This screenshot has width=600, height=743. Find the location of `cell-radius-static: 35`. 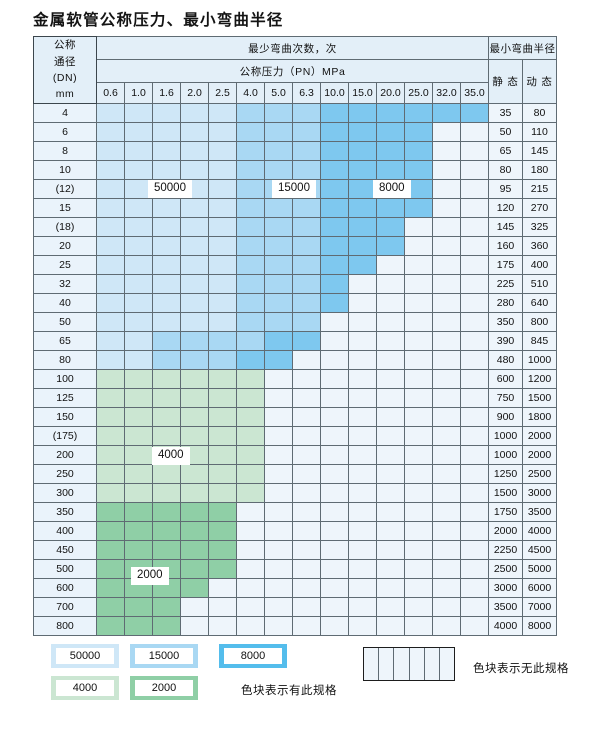

cell-radius-static: 35 is located at coordinates (505, 113).